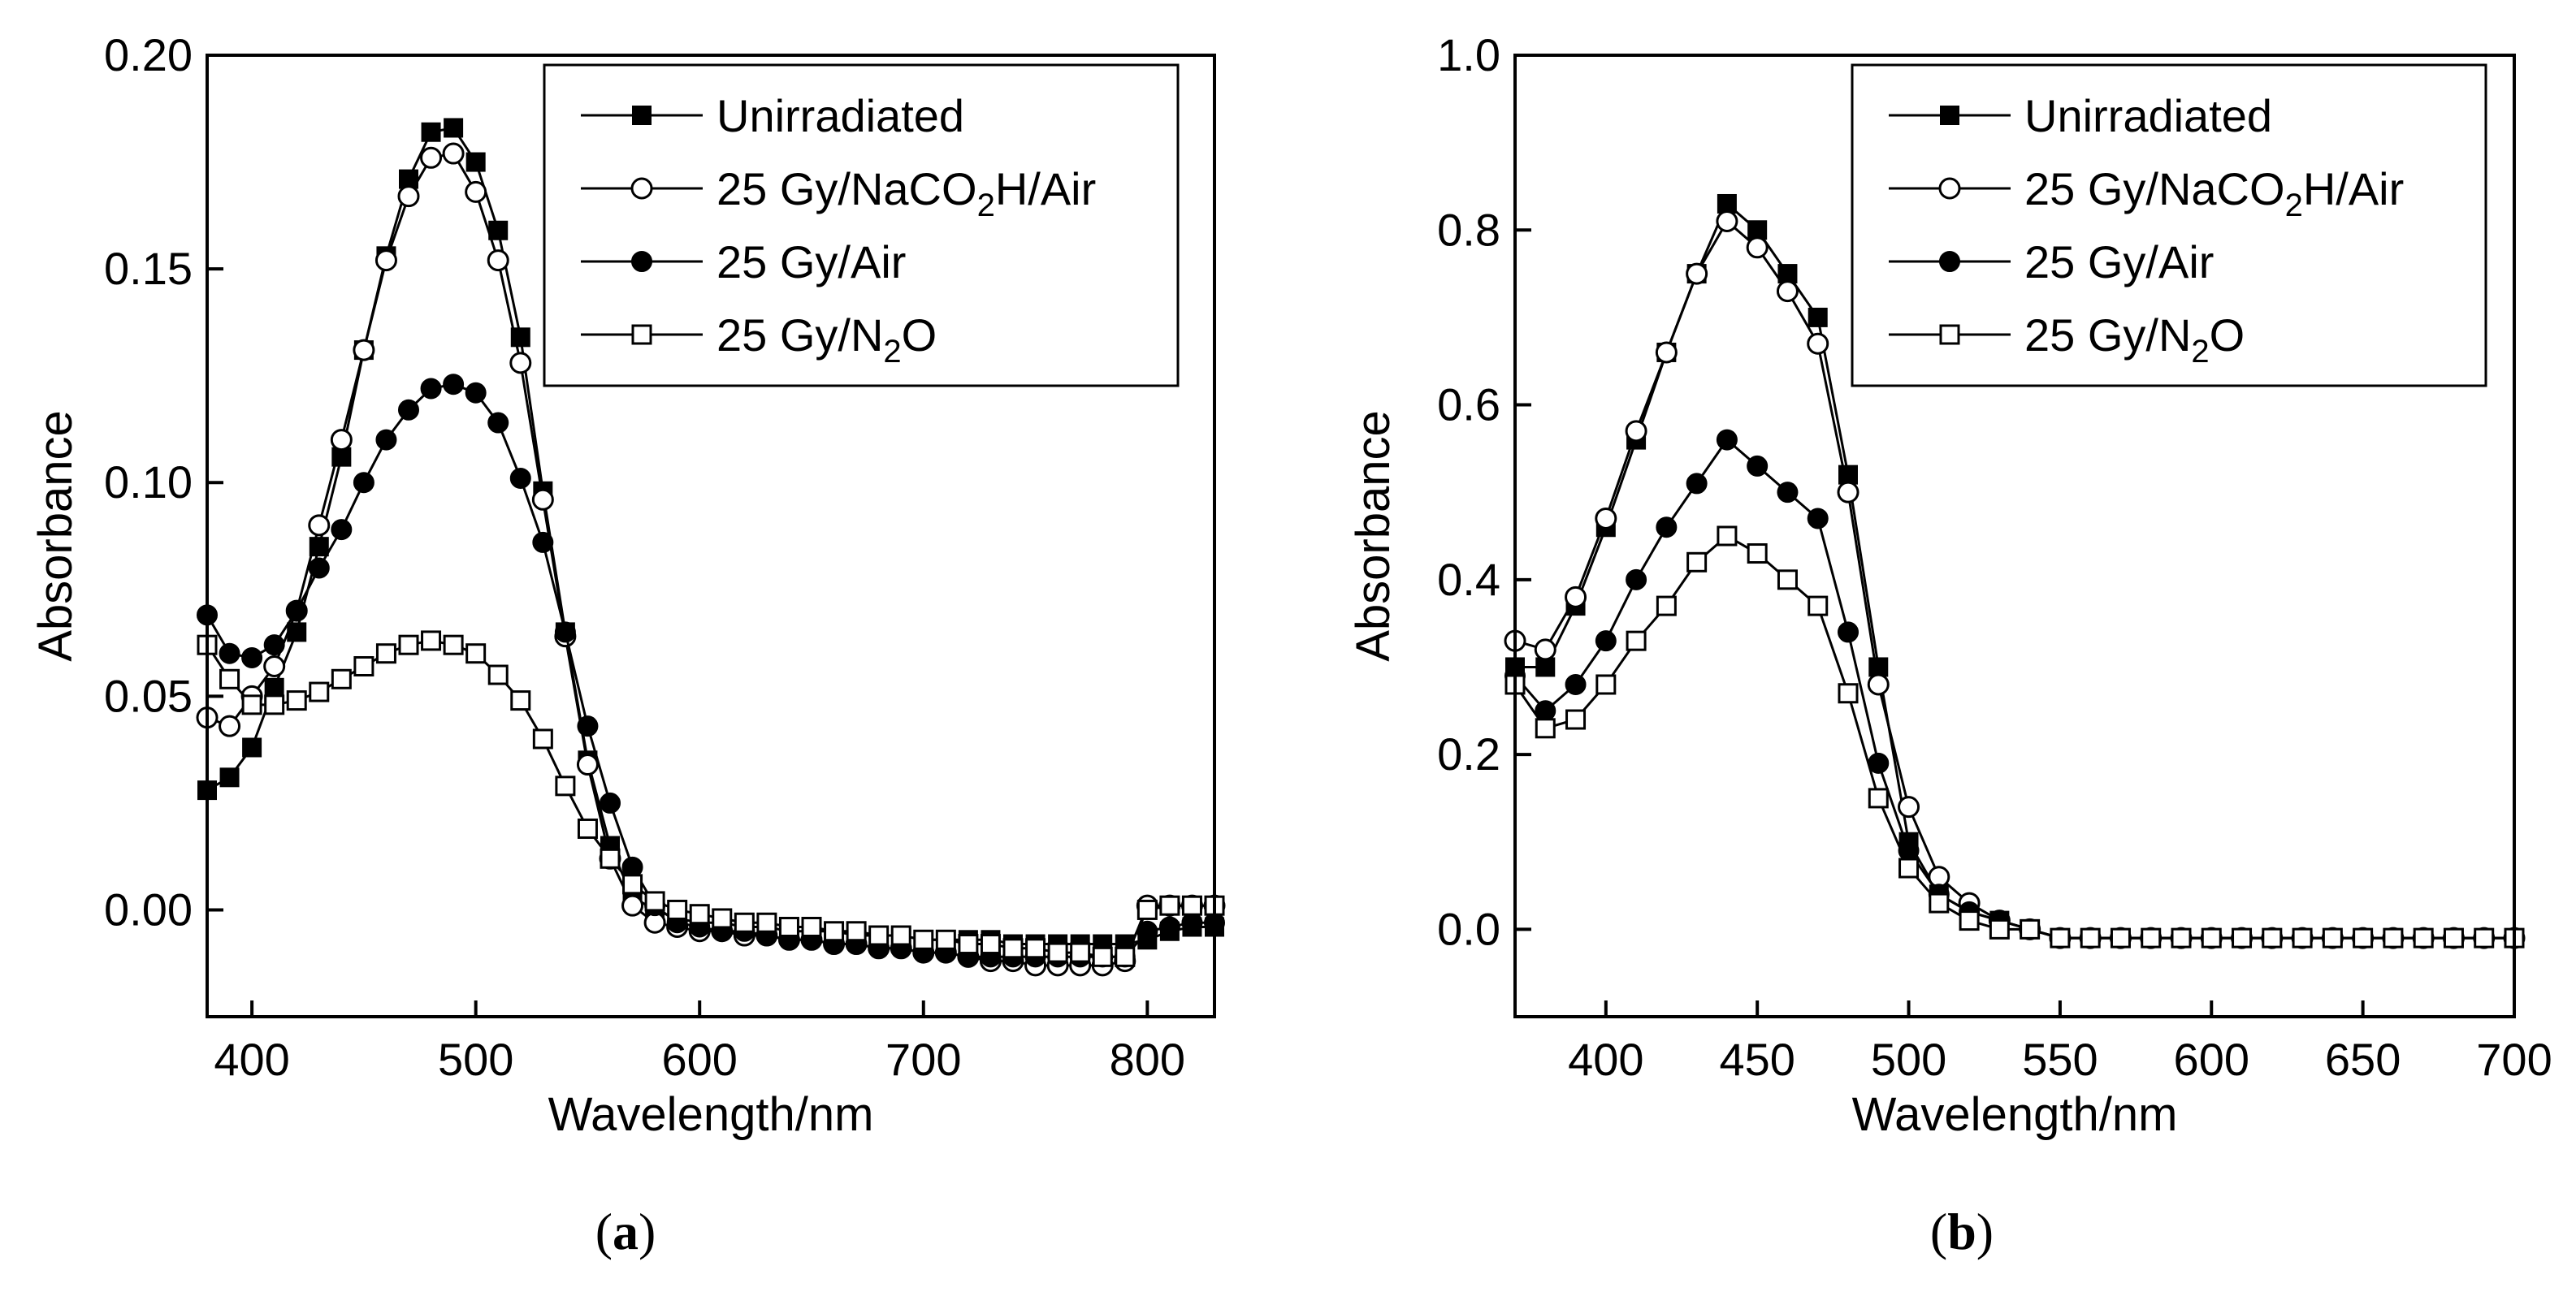 This screenshot has width=2576, height=1292. I want to click on x-tick-label: 550, so click(2060, 1060).